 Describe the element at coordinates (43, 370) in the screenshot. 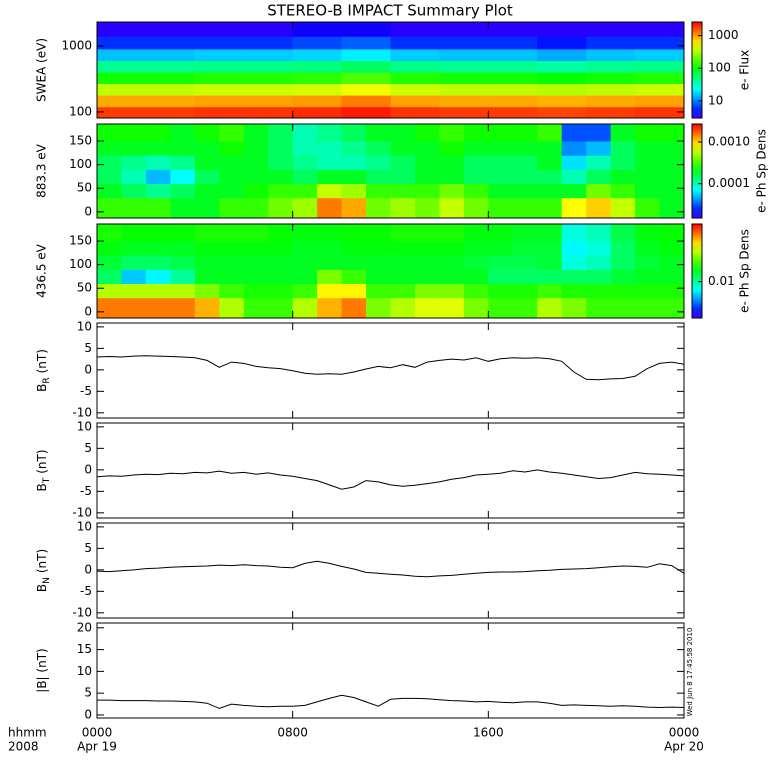

I see `y-axis-label: BR (nT)` at that location.